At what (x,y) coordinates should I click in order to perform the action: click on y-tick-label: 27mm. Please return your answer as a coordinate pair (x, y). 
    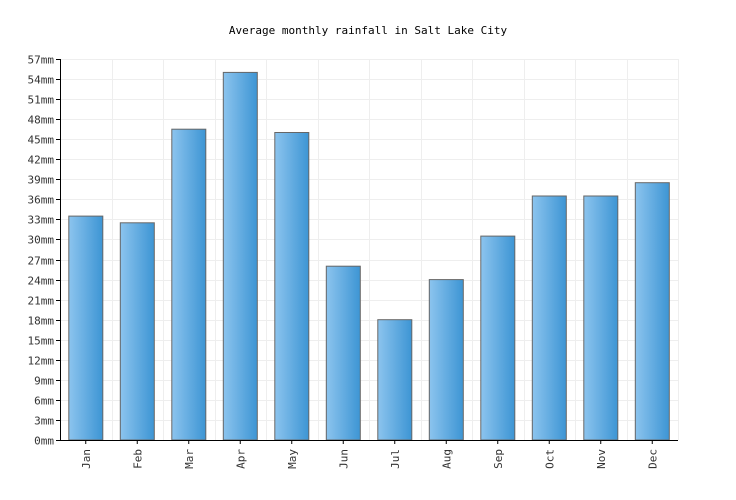
    Looking at the image, I should click on (41, 261).